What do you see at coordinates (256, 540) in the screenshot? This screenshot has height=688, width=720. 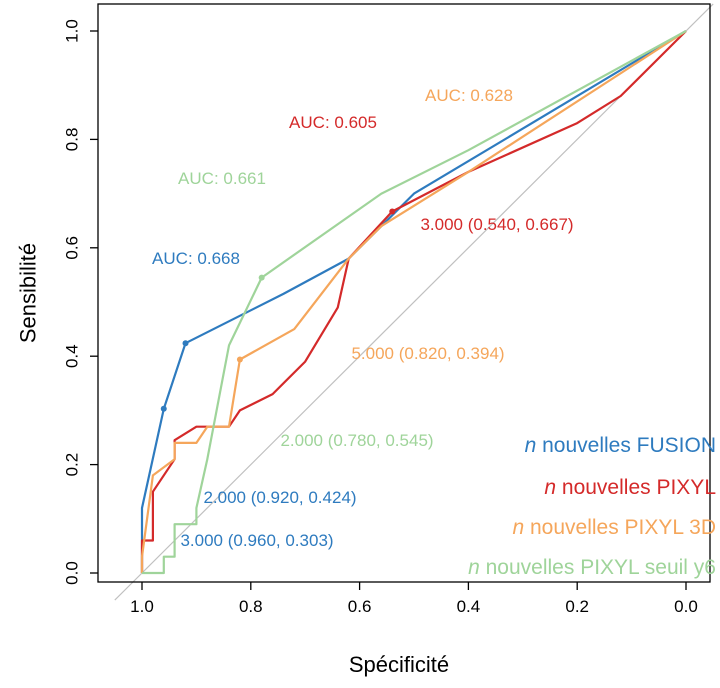 I see `threshold-label-fusion-0: 3.000 (0.960, 0.303)` at bounding box center [256, 540].